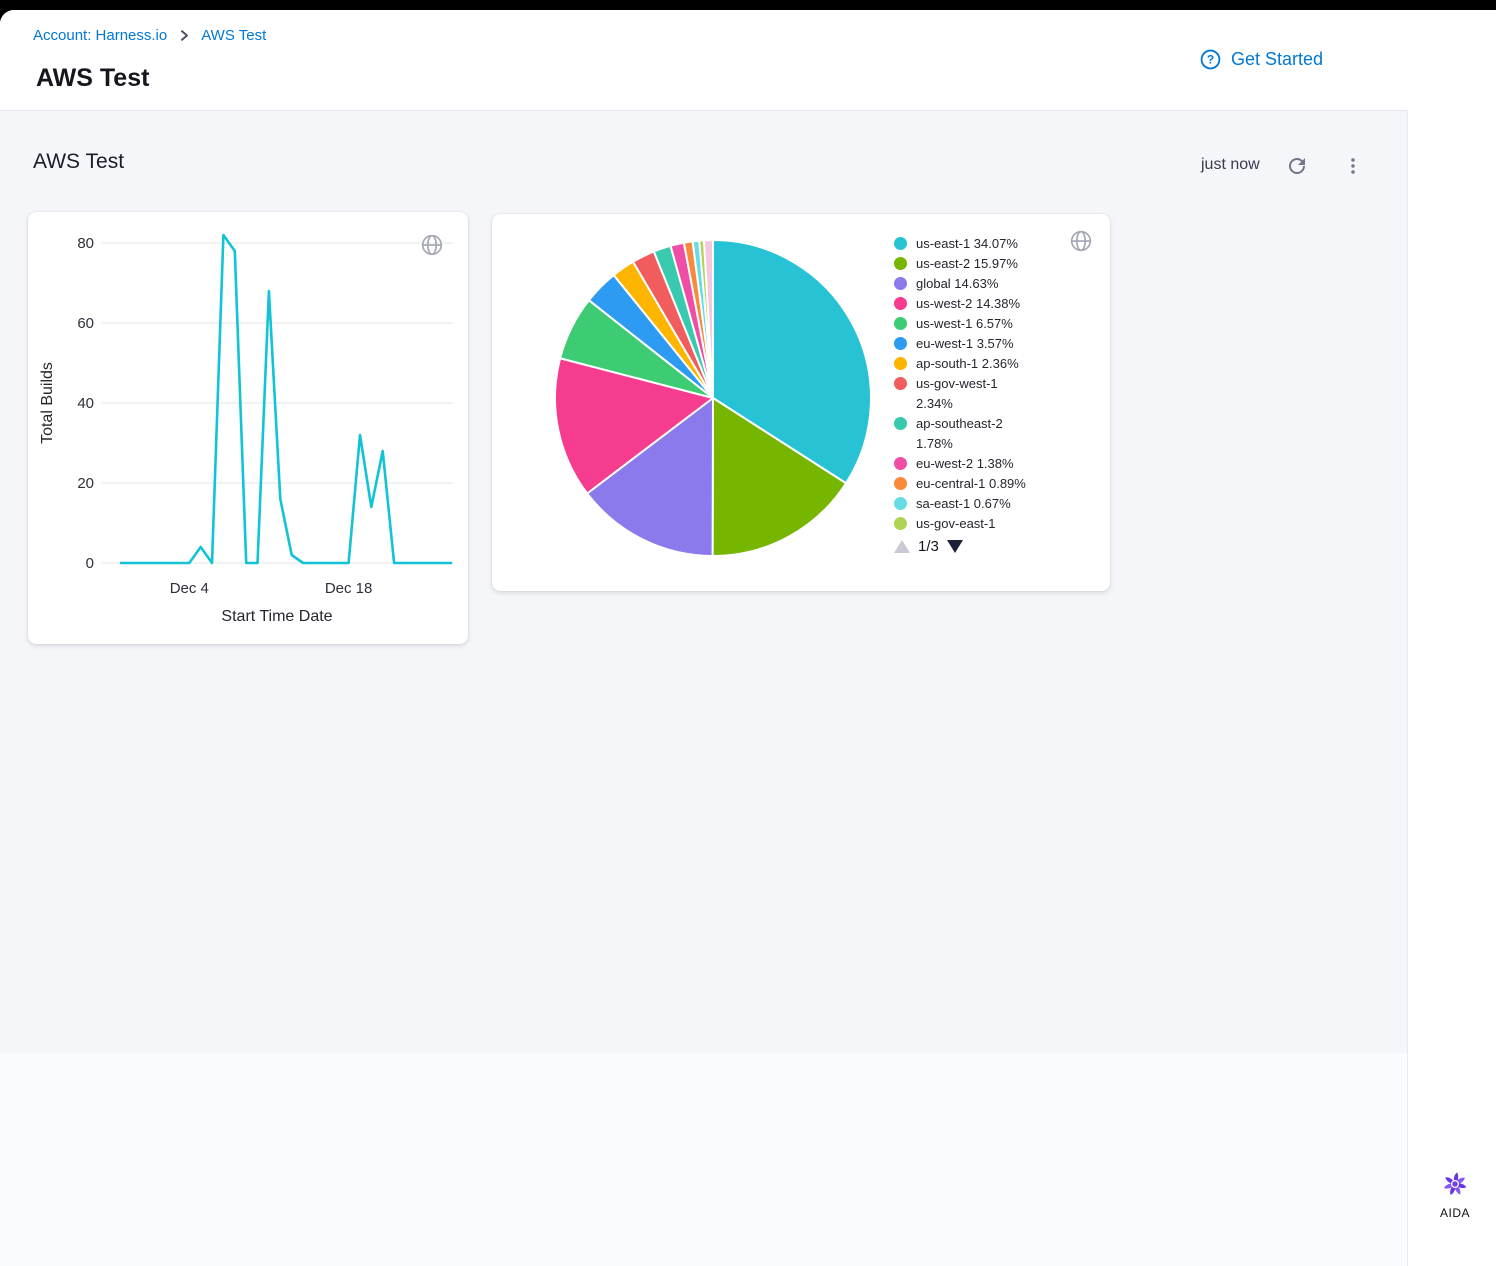  I want to click on legend-item: eu-central-1 0.89%, so click(995, 484).